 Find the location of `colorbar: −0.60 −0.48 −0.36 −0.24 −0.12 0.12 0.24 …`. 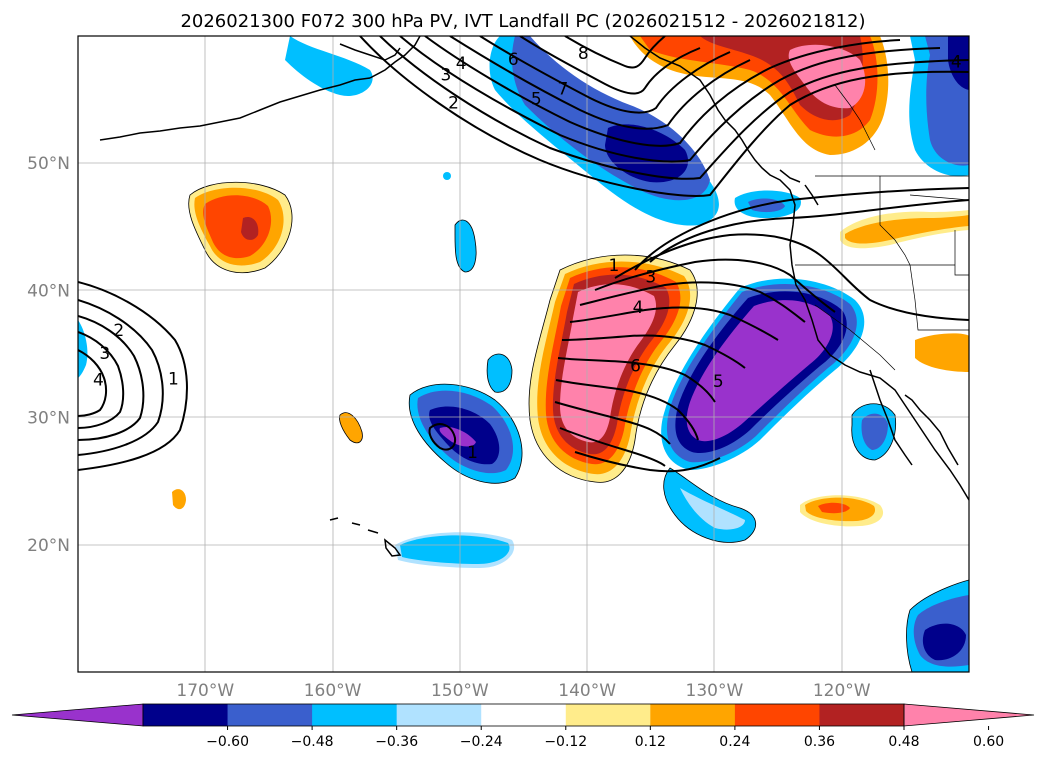

colorbar: −0.60 −0.48 −0.36 −0.24 −0.12 0.12 0.24 … is located at coordinates (523, 726).